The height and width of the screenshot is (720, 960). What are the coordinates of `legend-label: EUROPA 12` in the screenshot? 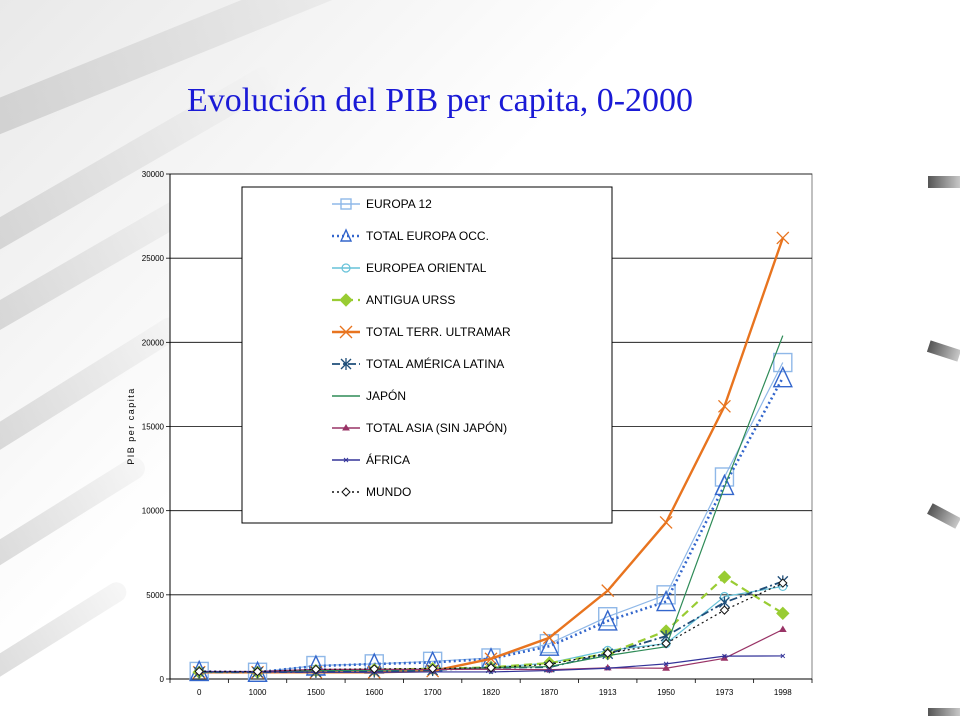 It's located at (399, 204).